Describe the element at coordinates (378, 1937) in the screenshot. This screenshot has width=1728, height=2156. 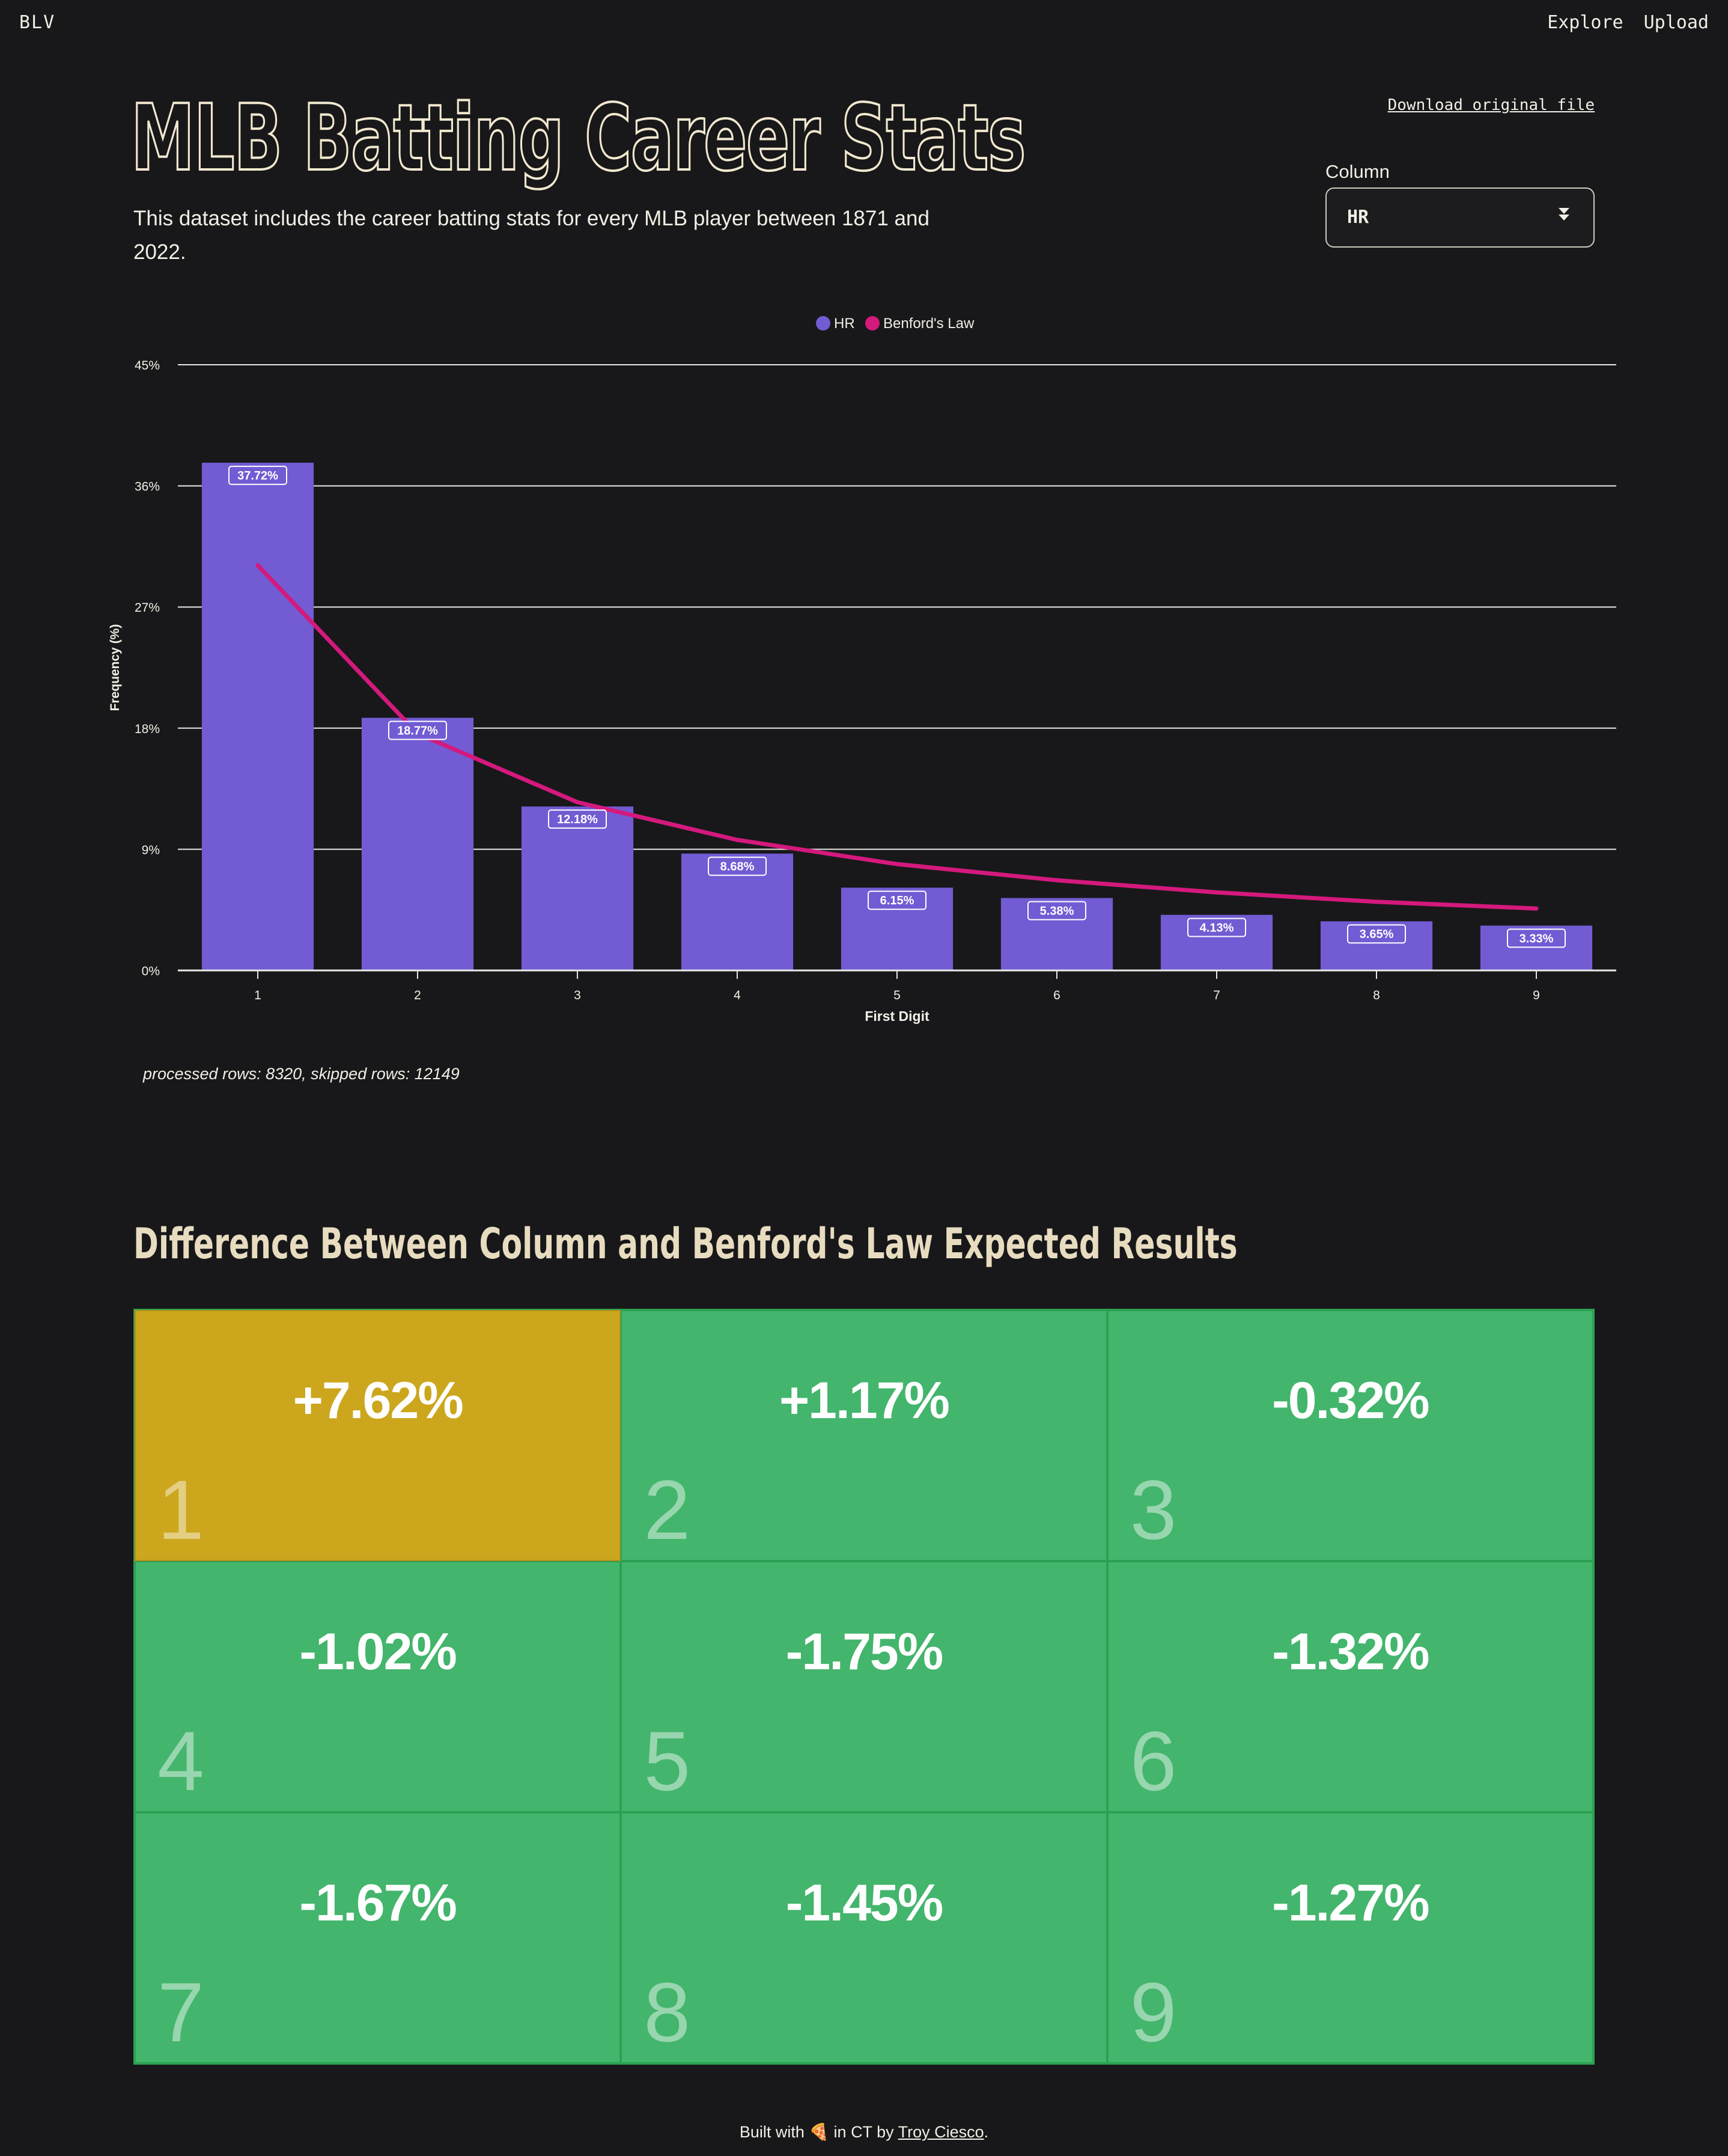
I see `difference-cell-7: -1.67% 7` at that location.